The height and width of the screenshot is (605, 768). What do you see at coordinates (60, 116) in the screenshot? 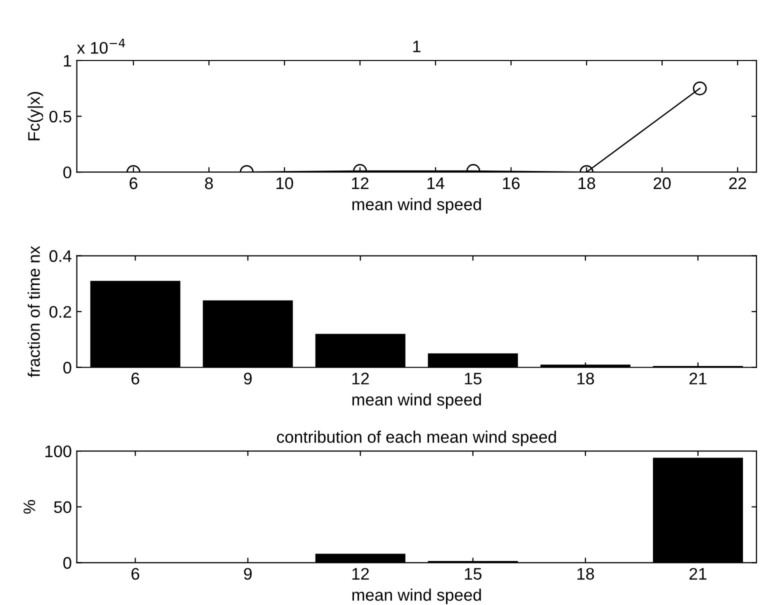
I see `y-tick-label: 0.5` at bounding box center [60, 116].